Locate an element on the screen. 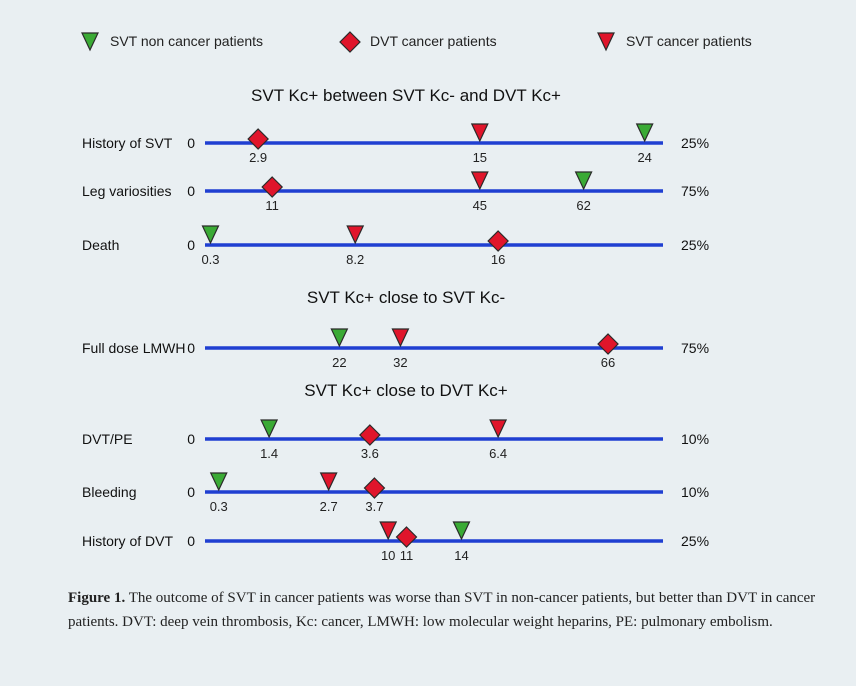 This screenshot has height=686, width=856. data-label: 2.7 is located at coordinates (329, 506).